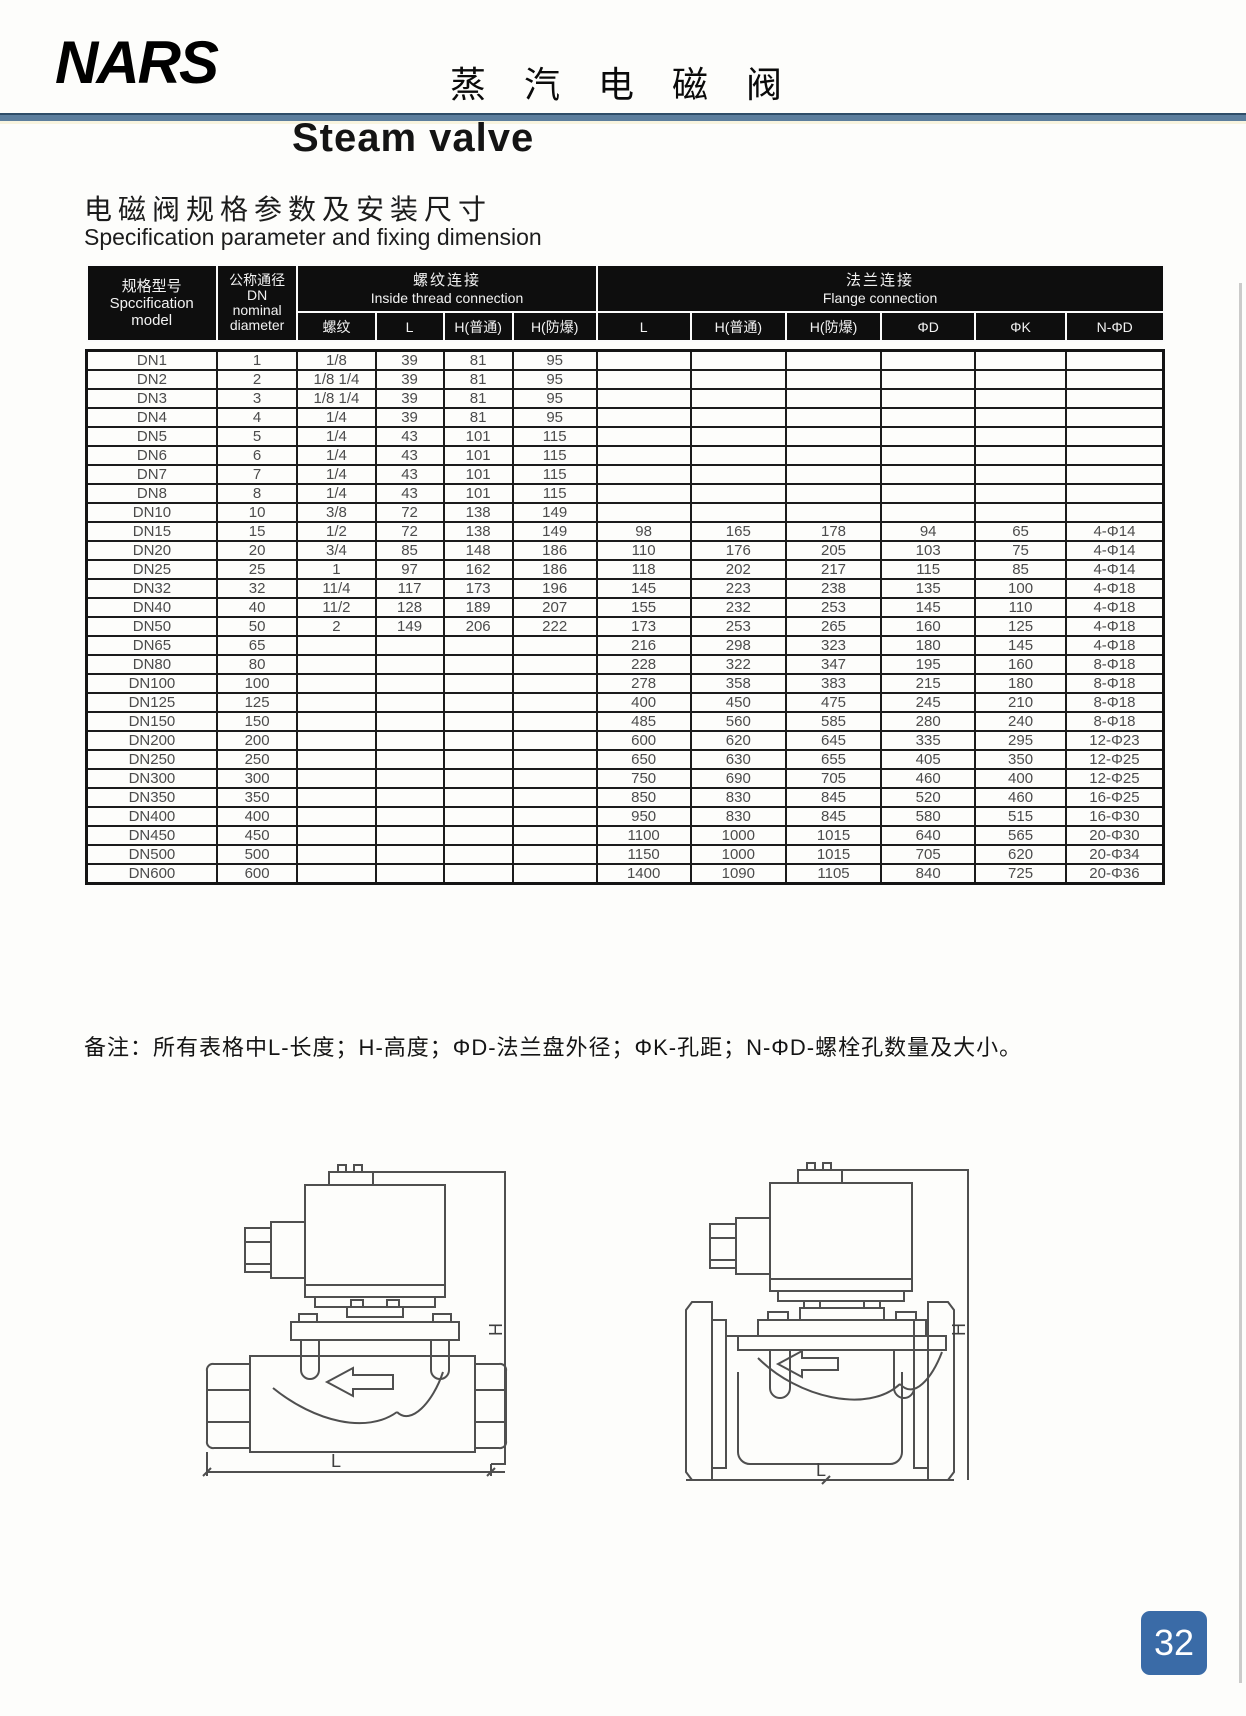 Image resolution: width=1246 pixels, height=1716 pixels. Describe the element at coordinates (257, 854) in the screenshot. I see `table-cell: 500` at that location.